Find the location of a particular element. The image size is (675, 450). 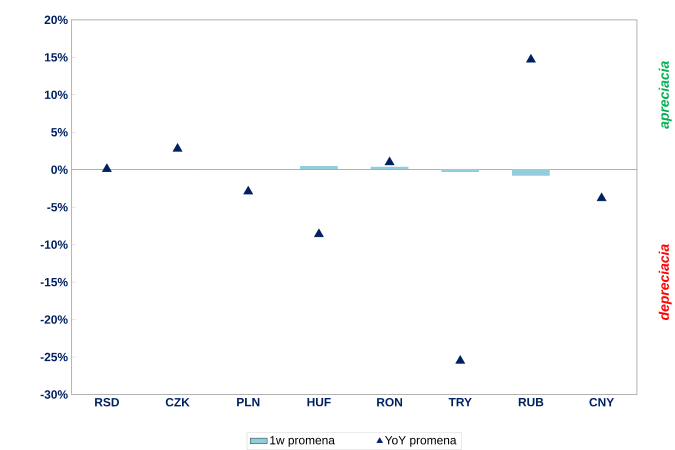

y-tick-label: 20% is located at coordinates (56, 20).